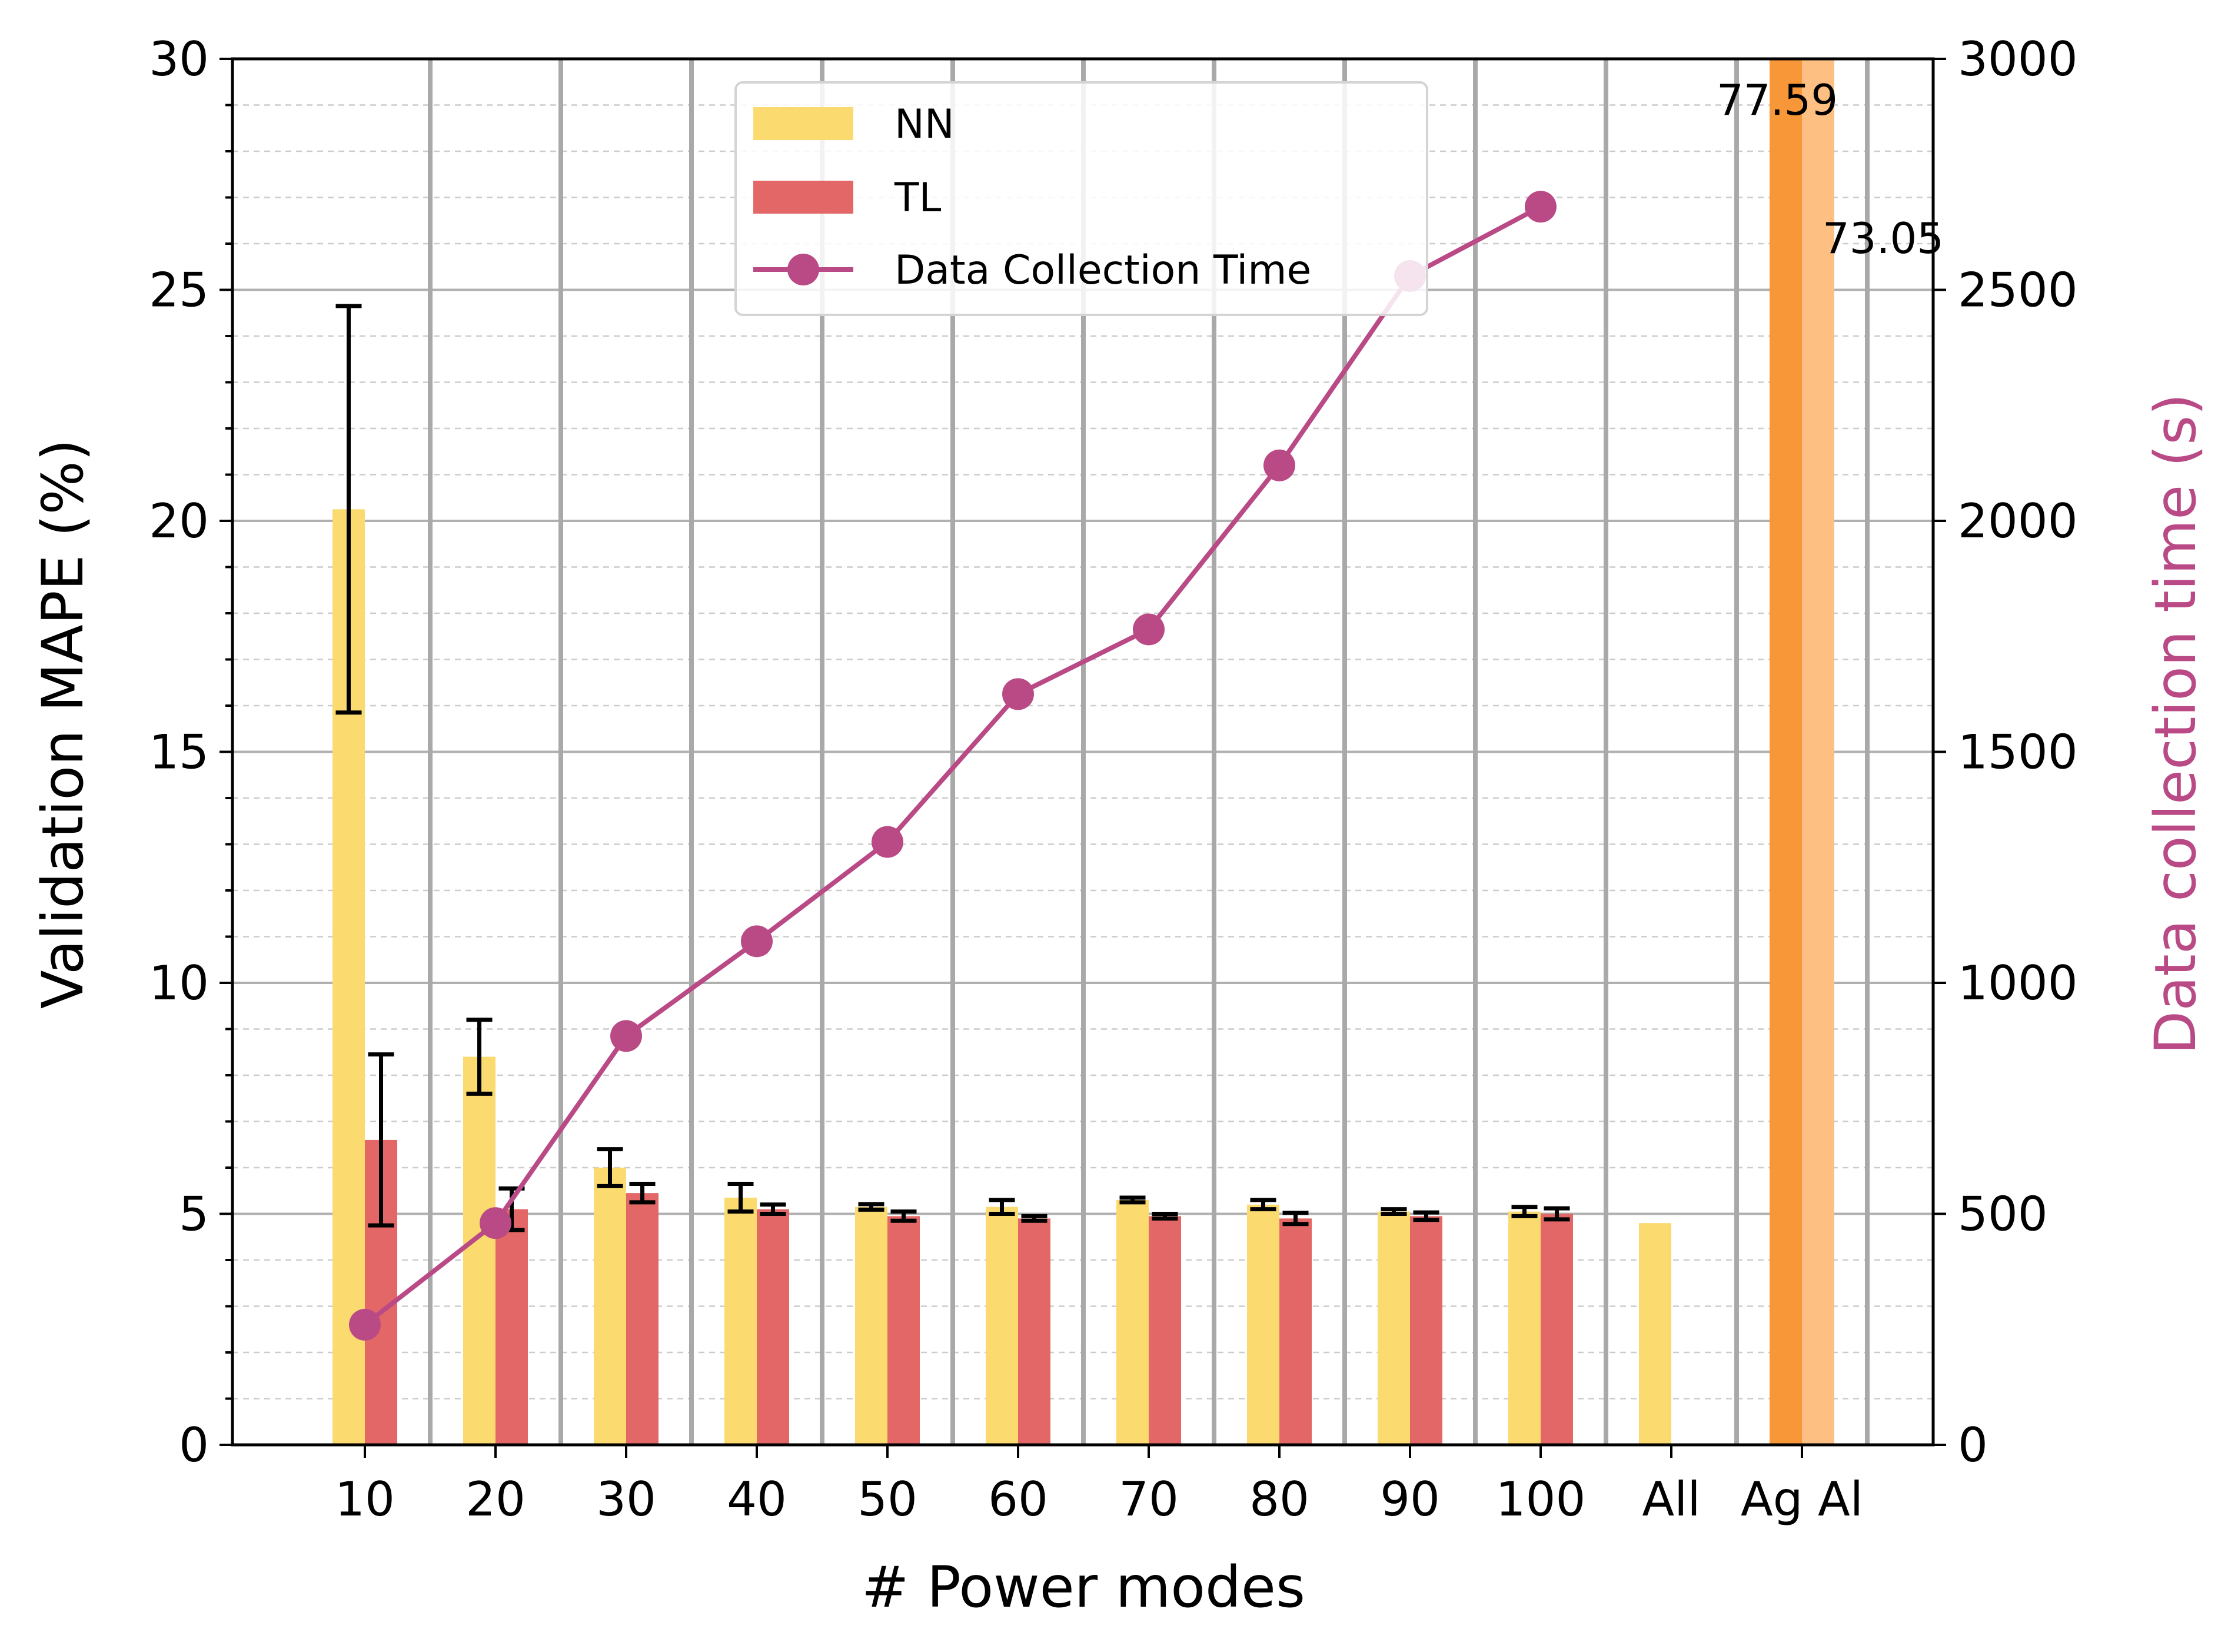 The image size is (2228, 1652). What do you see at coordinates (1777, 100) in the screenshot?
I see `aggregate-label-0: 77.59` at bounding box center [1777, 100].